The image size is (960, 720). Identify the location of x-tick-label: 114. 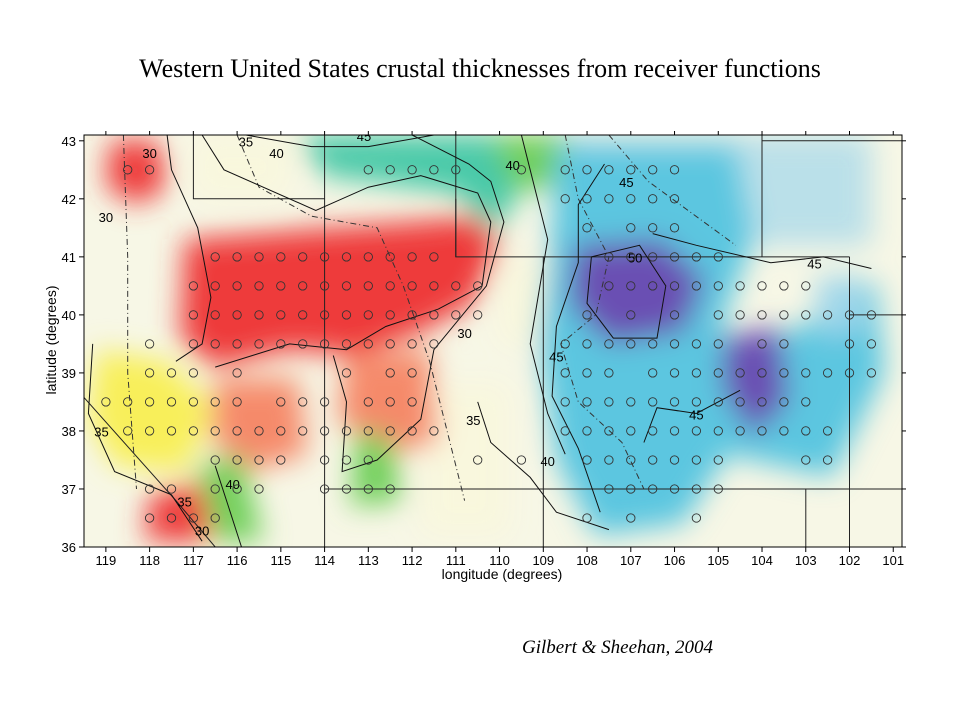
(324, 560).